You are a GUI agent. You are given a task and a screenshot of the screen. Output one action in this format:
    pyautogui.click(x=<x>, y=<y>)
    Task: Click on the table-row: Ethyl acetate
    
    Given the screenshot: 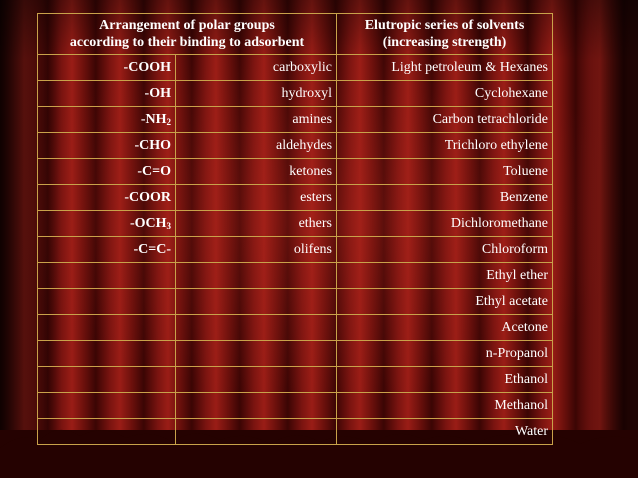 What is the action you would take?
    pyautogui.click(x=295, y=301)
    